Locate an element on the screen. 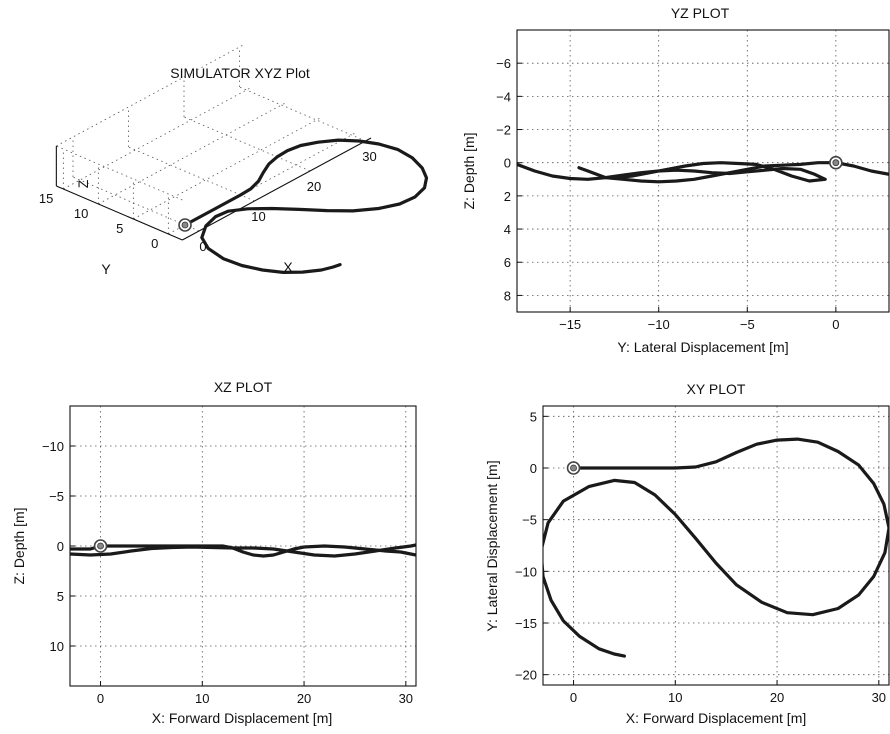 The image size is (890, 734). xyz-y-tick-label: 0 is located at coordinates (154, 243).